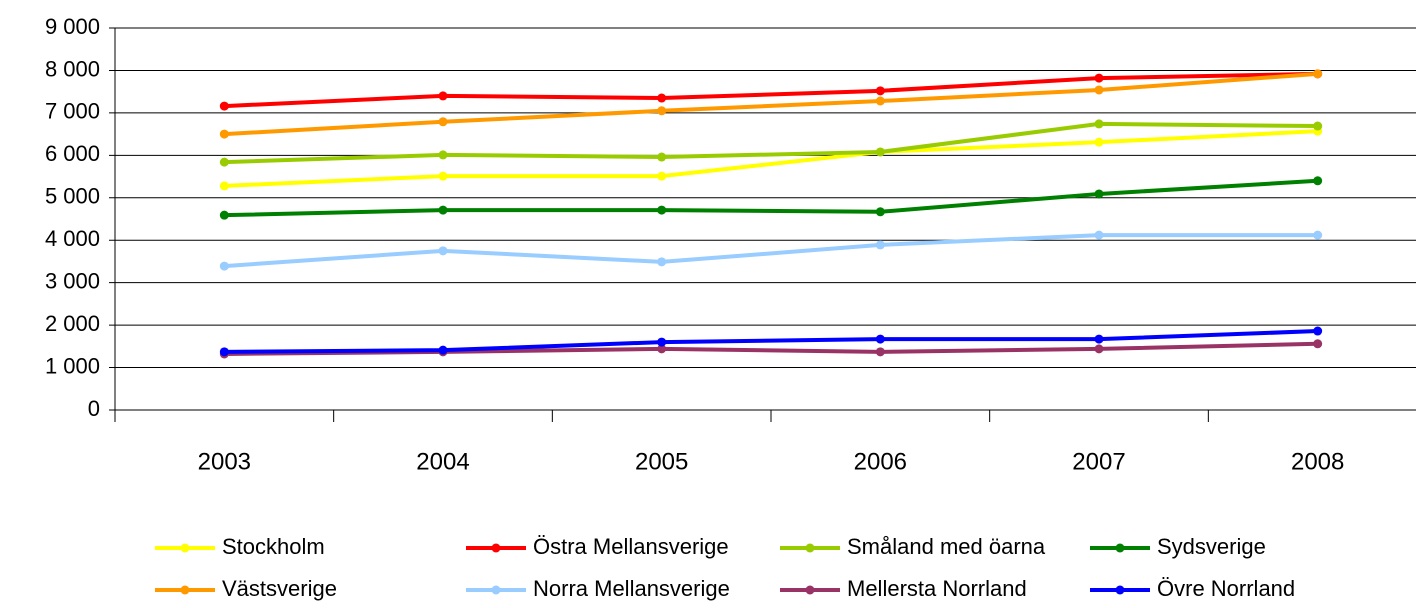 This screenshot has height=608, width=1416. What do you see at coordinates (946, 546) in the screenshot?
I see `legend-label: Småland med öarna` at bounding box center [946, 546].